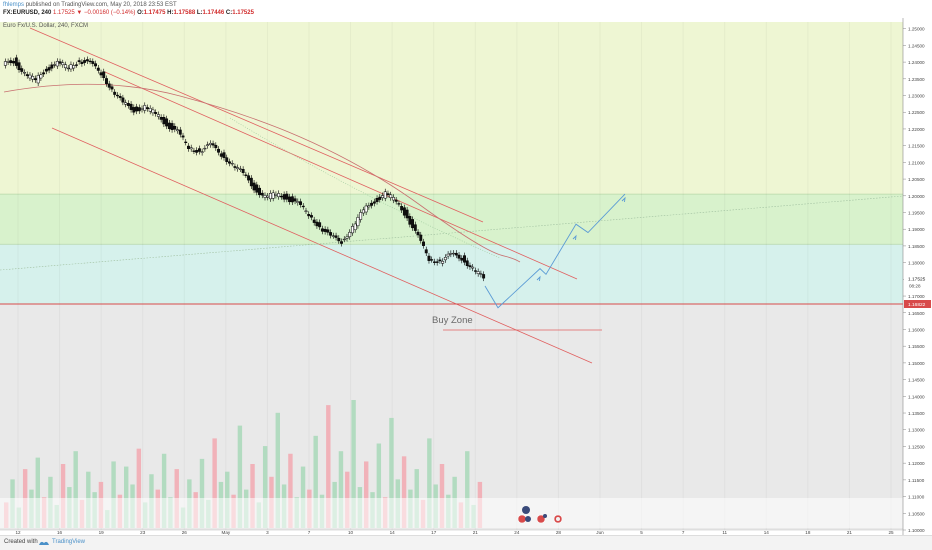 The image size is (932, 550). I want to click on tradingview-logo-icon, so click(44, 544).